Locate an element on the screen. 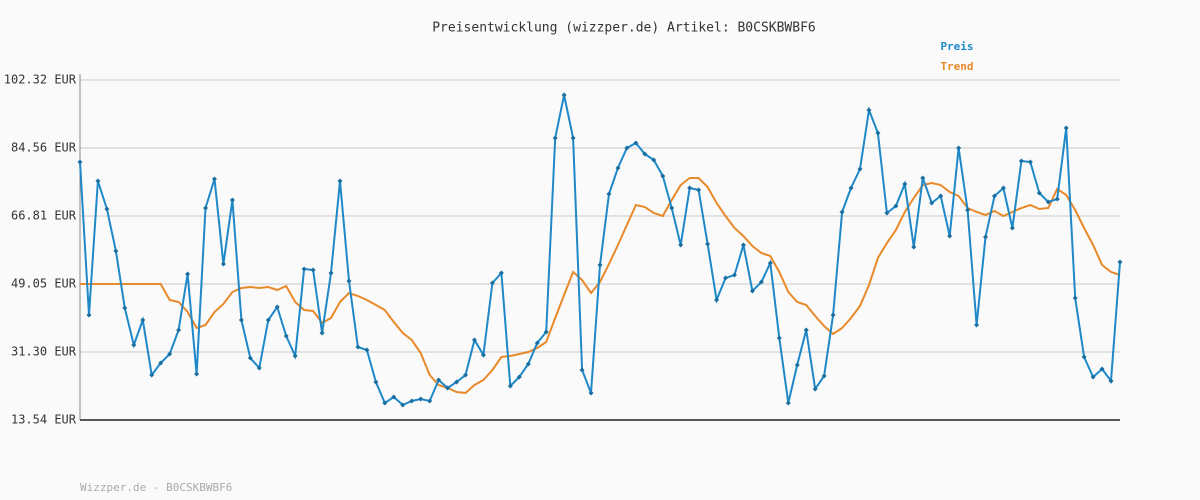  y-tick-label: 13.54 EUR is located at coordinates (44, 420).